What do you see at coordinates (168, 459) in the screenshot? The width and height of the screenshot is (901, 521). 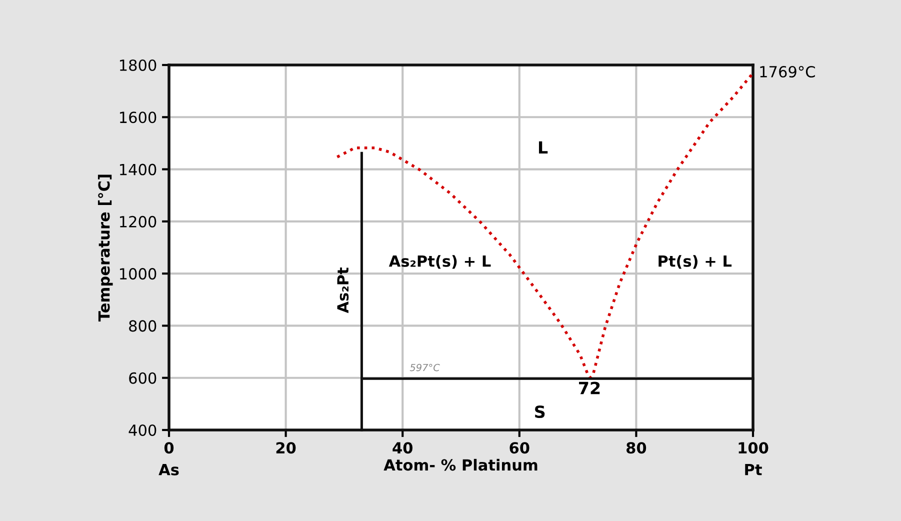 I see `x-tick-label: 0 As` at bounding box center [168, 459].